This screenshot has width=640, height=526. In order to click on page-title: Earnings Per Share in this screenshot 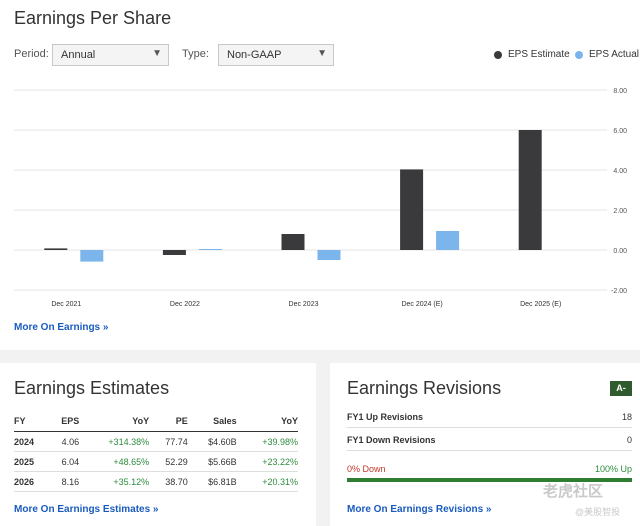, I will do `click(93, 18)`.